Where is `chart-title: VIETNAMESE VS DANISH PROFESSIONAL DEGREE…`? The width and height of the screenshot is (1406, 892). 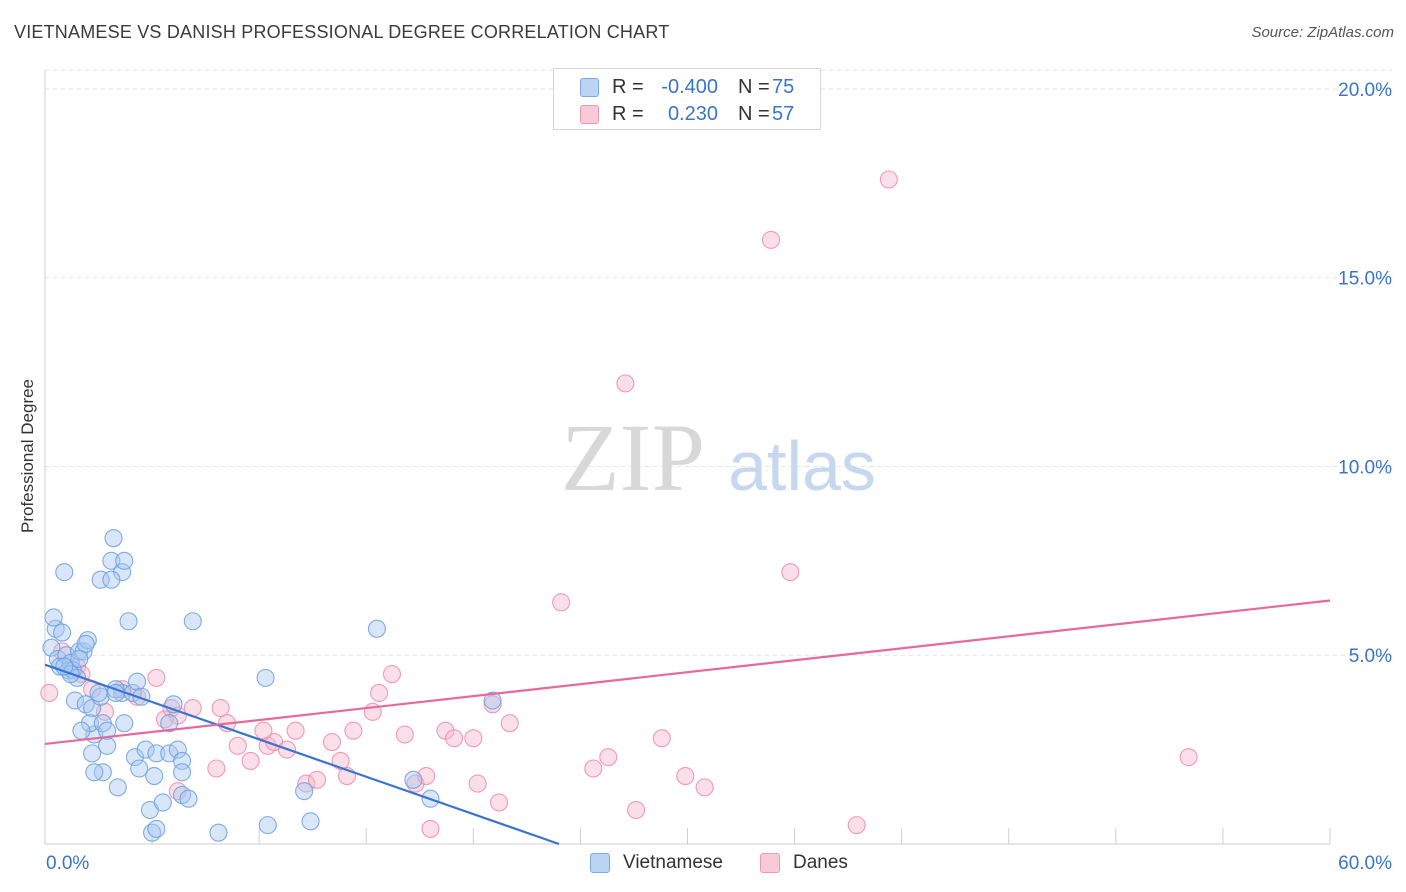 chart-title: VIETNAMESE VS DANISH PROFESSIONAL DEGREE… is located at coordinates (342, 32).